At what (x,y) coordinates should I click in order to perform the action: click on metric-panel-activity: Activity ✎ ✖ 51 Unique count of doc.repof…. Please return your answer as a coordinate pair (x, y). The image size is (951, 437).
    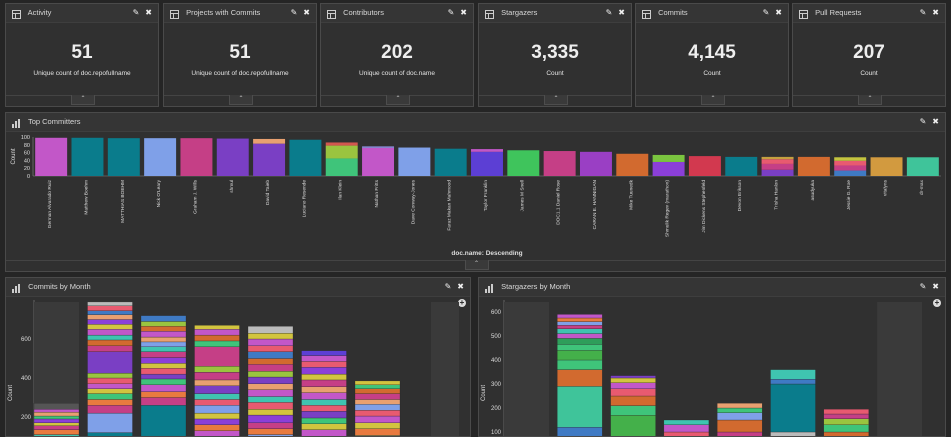
    Looking at the image, I should click on (82, 55).